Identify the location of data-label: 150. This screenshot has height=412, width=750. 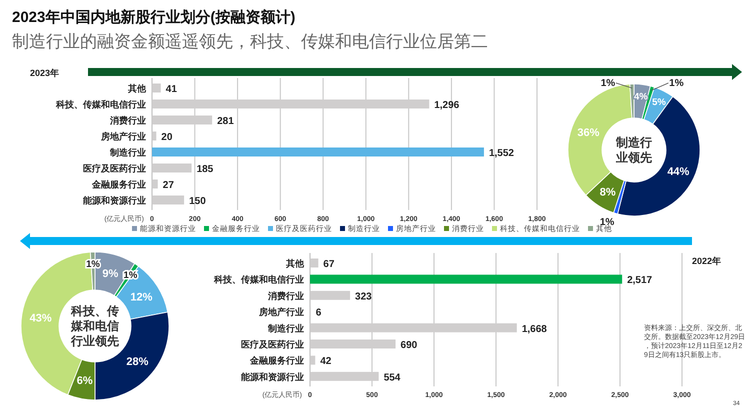
(197, 201).